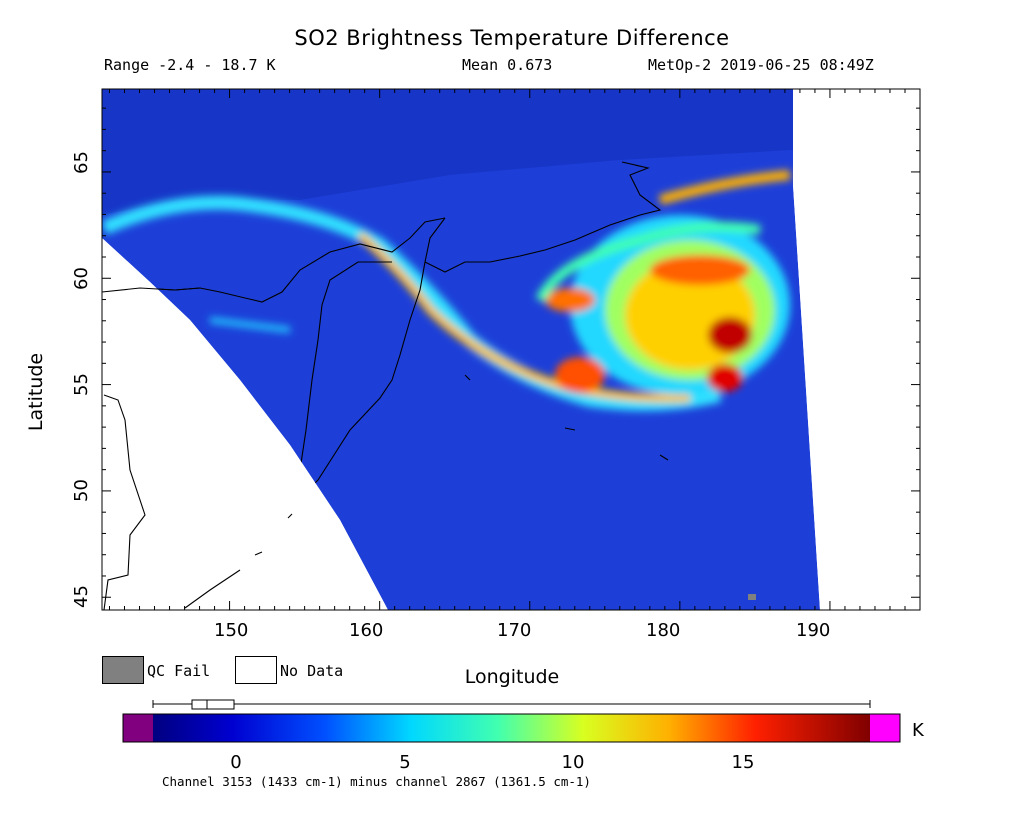  What do you see at coordinates (512, 38) in the screenshot?
I see `chart-title: SO2 Brightness Temperature Difference` at bounding box center [512, 38].